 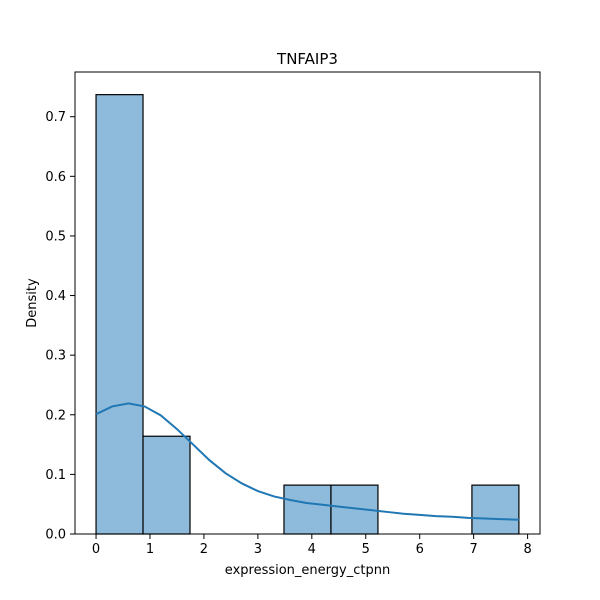 I want to click on y-tick-label: 0.7, so click(x=55, y=117).